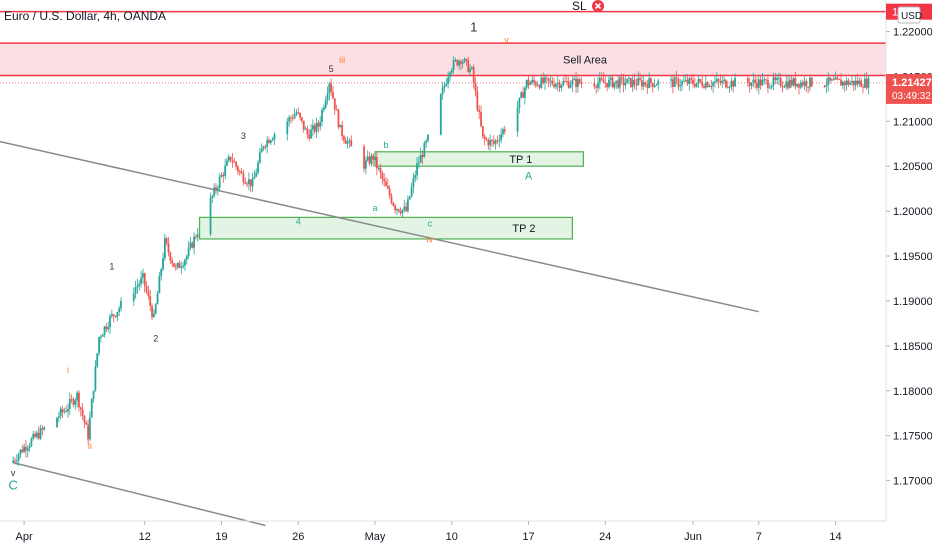 This screenshot has height=550, width=932. Describe the element at coordinates (911, 16) in the screenshot. I see `currency-button-label: USD` at that location.